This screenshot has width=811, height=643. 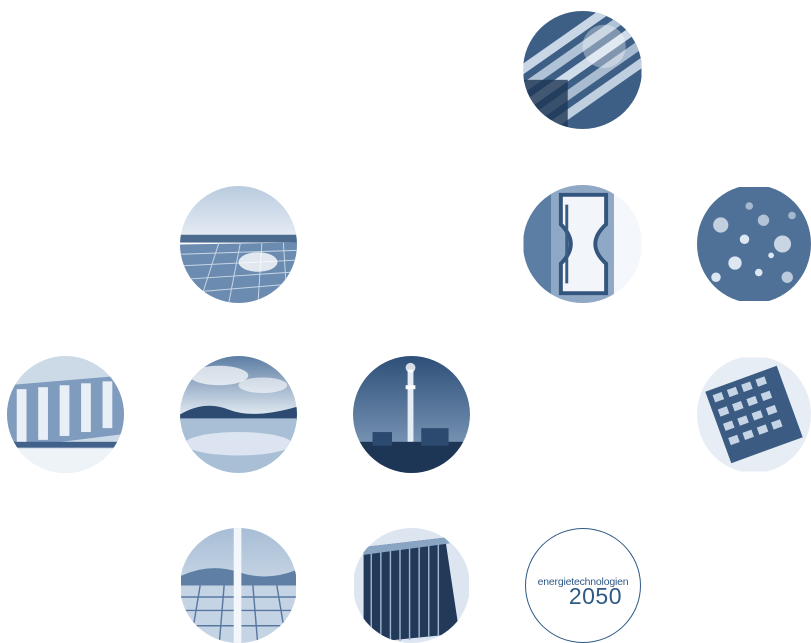 I want to click on lake-icon, so click(x=238, y=414).